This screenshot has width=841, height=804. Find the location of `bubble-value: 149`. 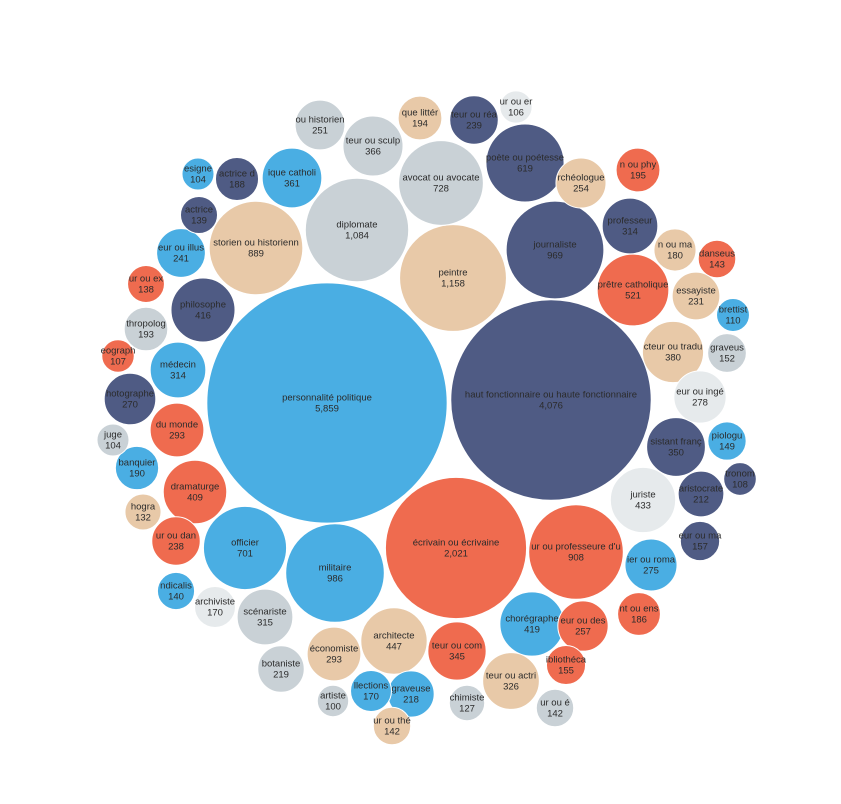

bubble-value: 149 is located at coordinates (727, 447).